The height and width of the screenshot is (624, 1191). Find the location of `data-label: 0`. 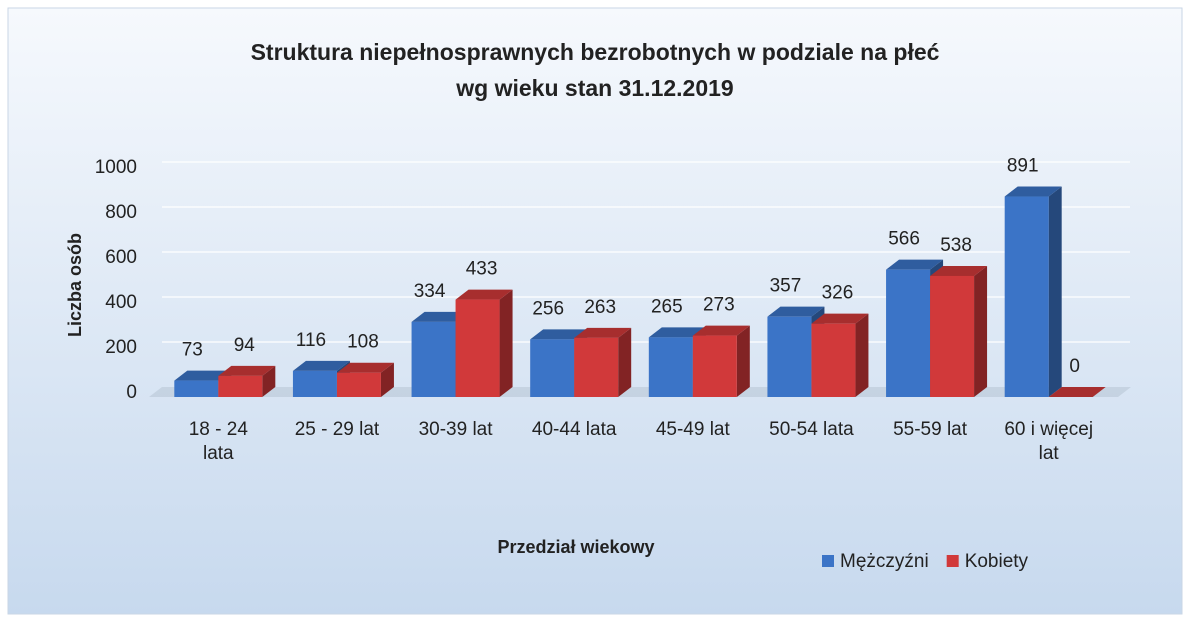

data-label: 0 is located at coordinates (1074, 366).